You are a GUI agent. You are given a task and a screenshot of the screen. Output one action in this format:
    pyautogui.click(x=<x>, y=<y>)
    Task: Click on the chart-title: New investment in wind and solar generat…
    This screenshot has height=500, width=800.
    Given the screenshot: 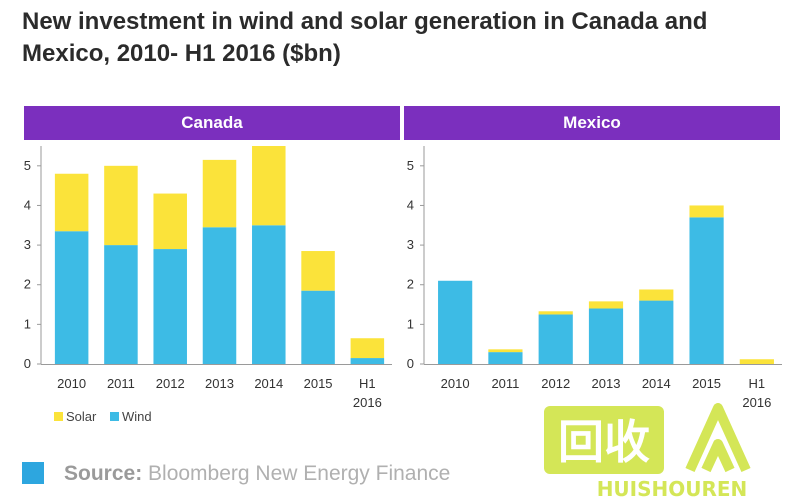 What is the action you would take?
    pyautogui.click(x=365, y=37)
    